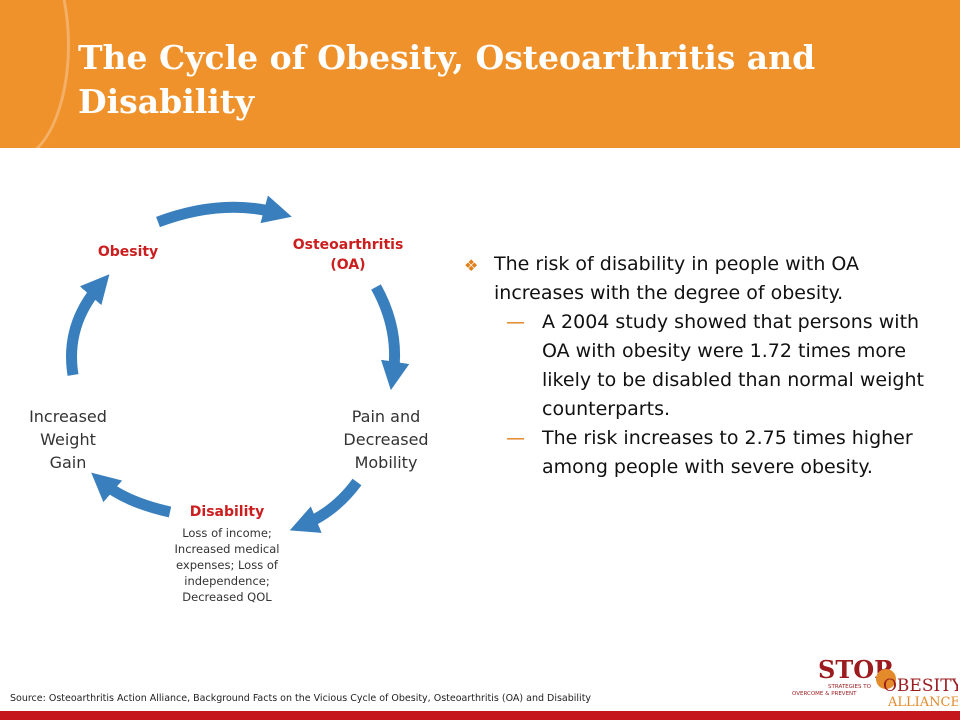  I want to click on disability-detail-2: Increased medical, so click(227, 549).